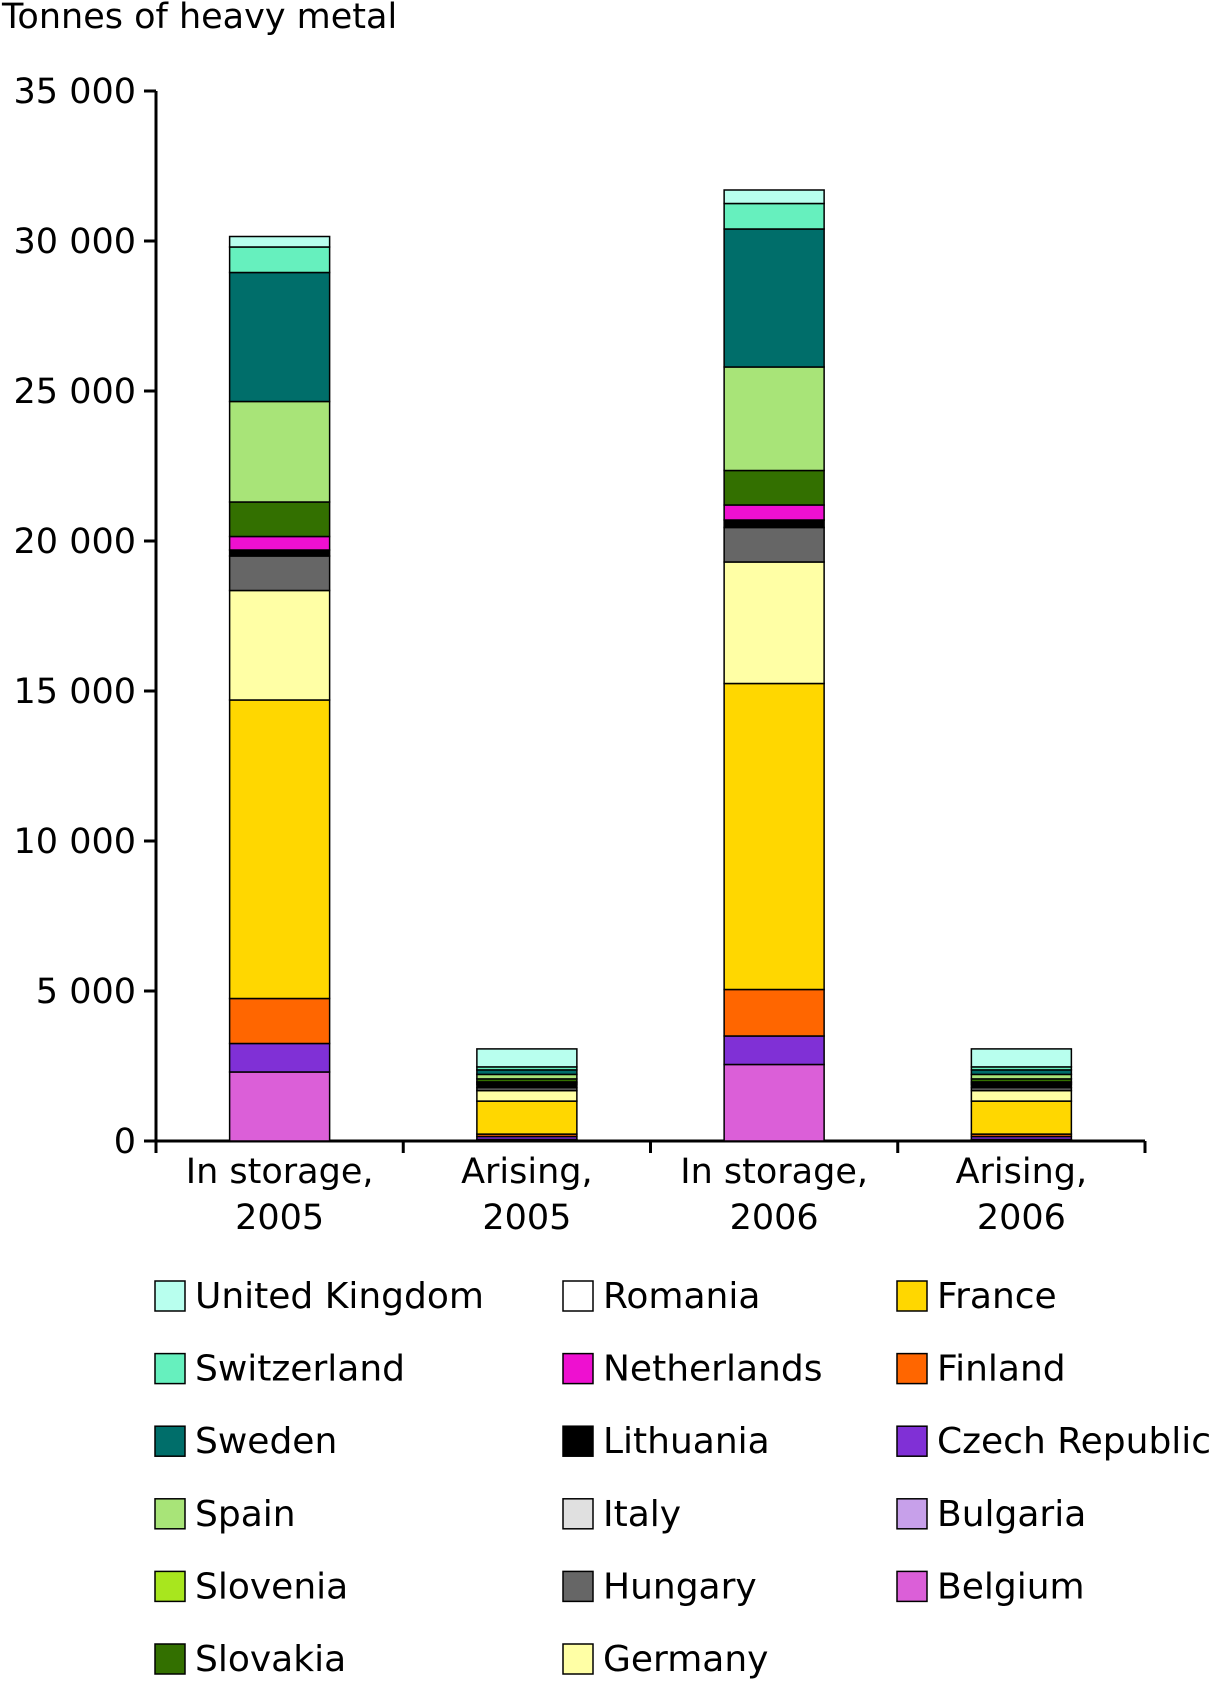 The height and width of the screenshot is (1695, 1232). I want to click on legend-label: Netherlands, so click(712, 1369).